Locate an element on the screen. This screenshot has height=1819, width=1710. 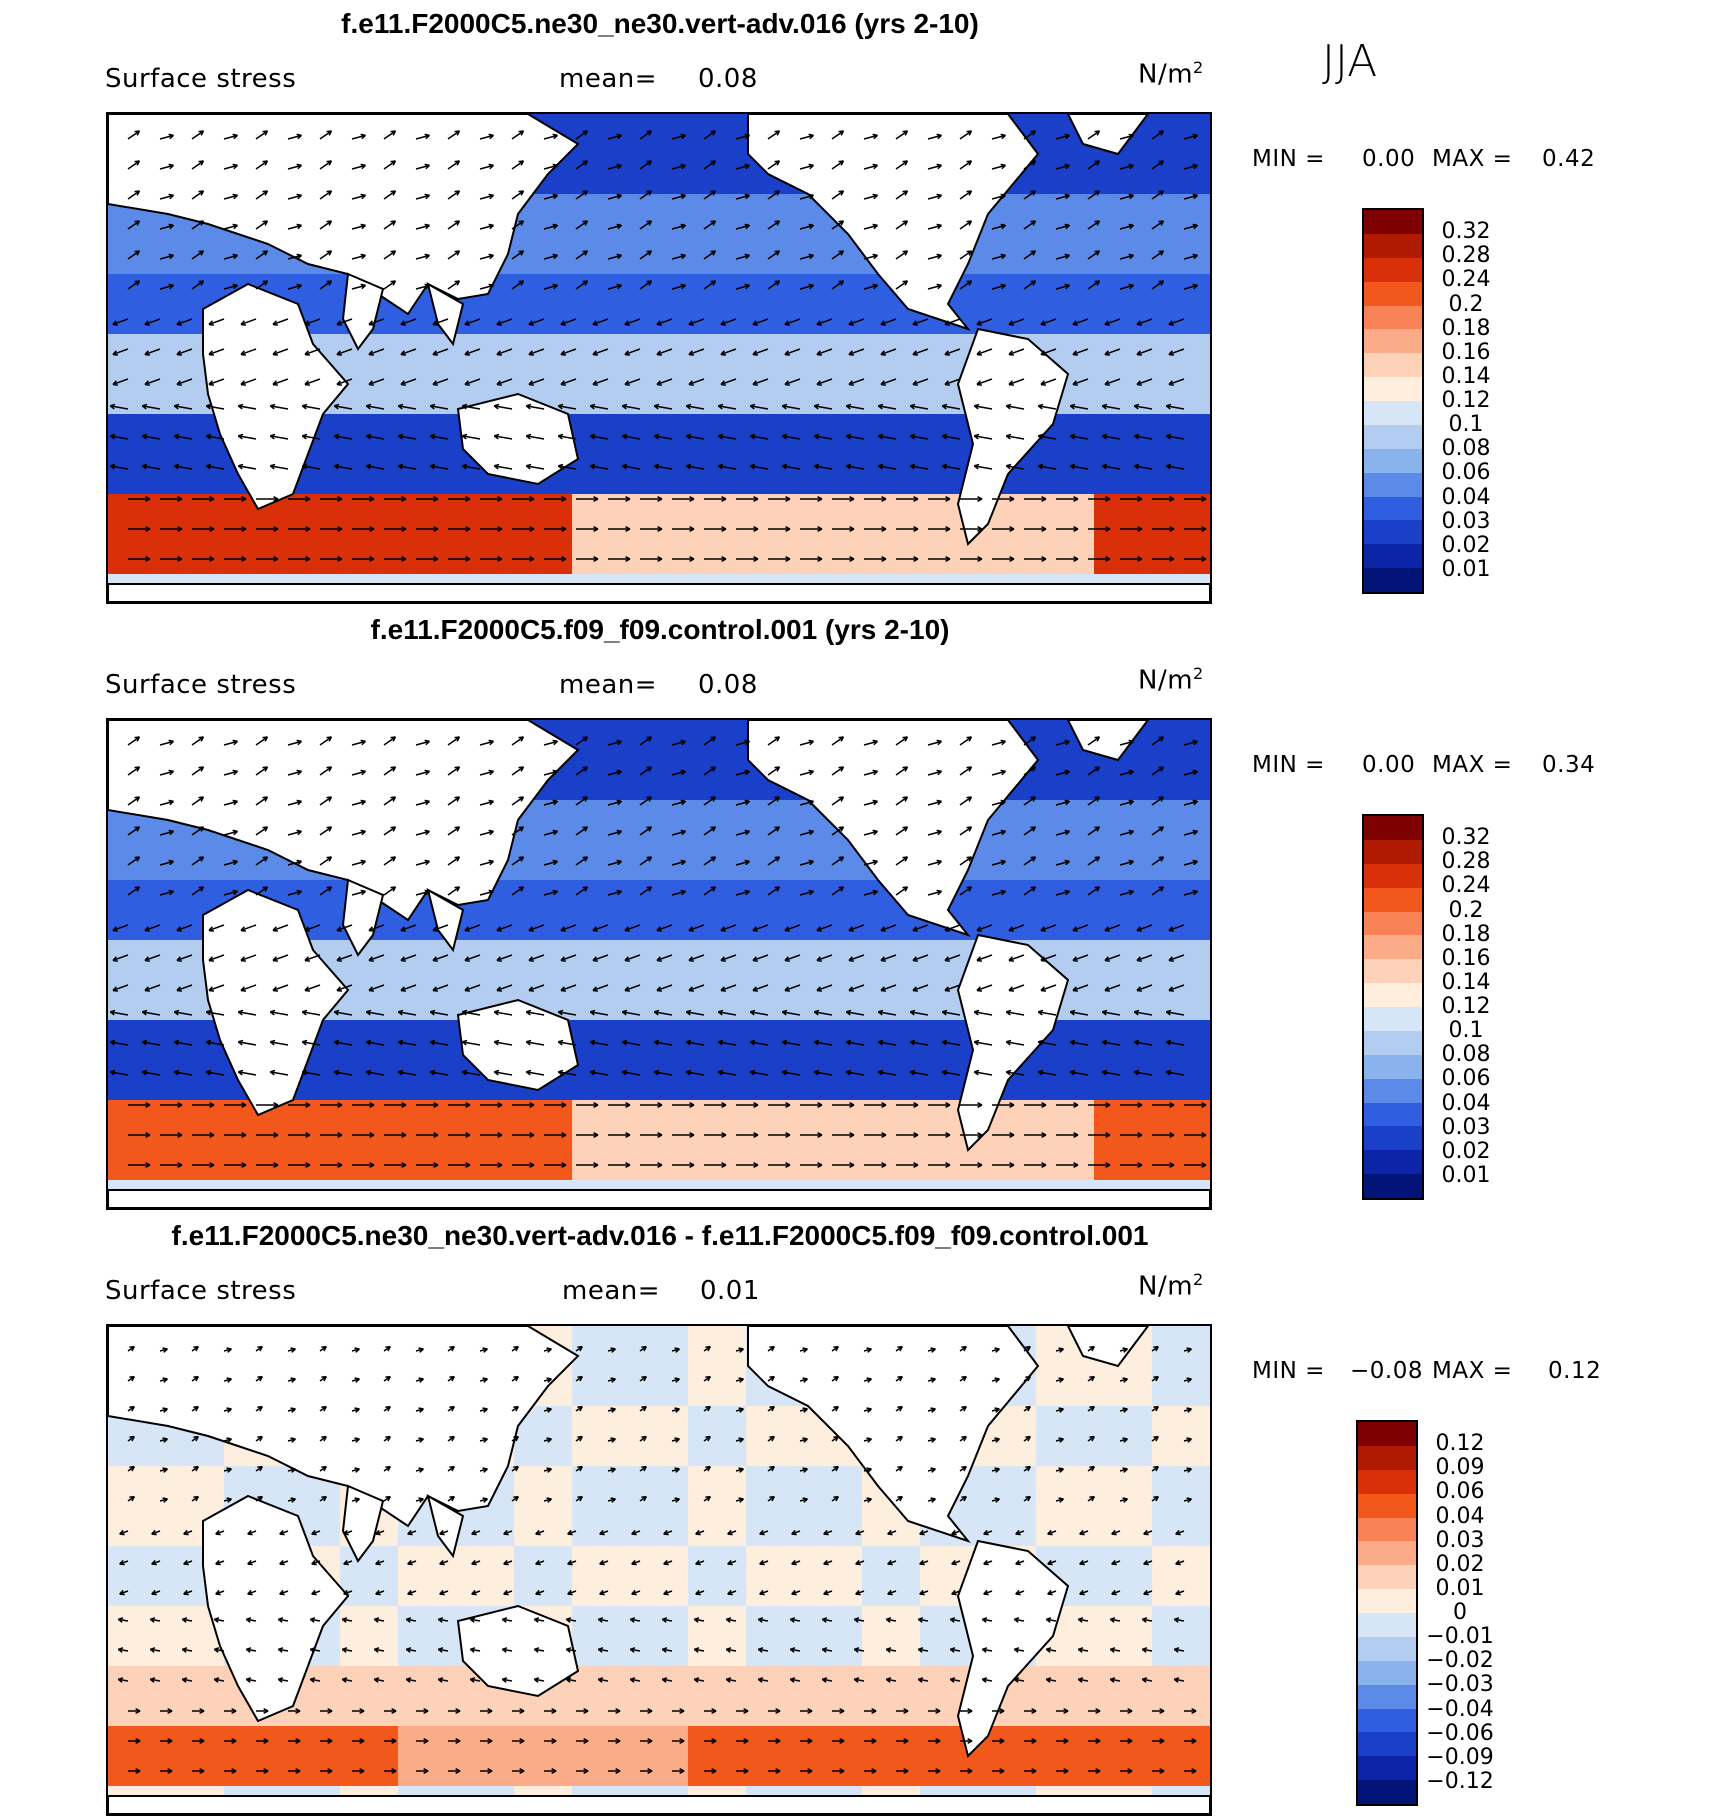
colorbar-tick-label: −0.02 is located at coordinates (1460, 1661).